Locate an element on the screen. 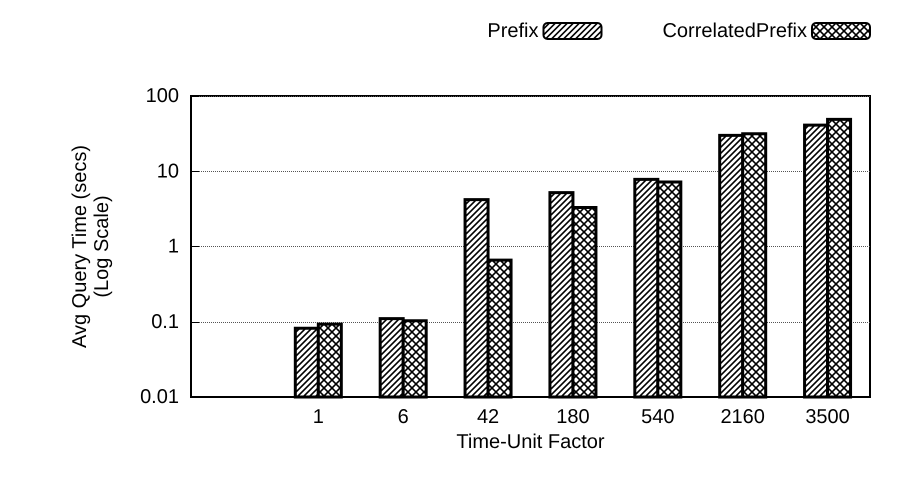 Image resolution: width=899 pixels, height=493 pixels. x-tick-label: 180 is located at coordinates (573, 417).